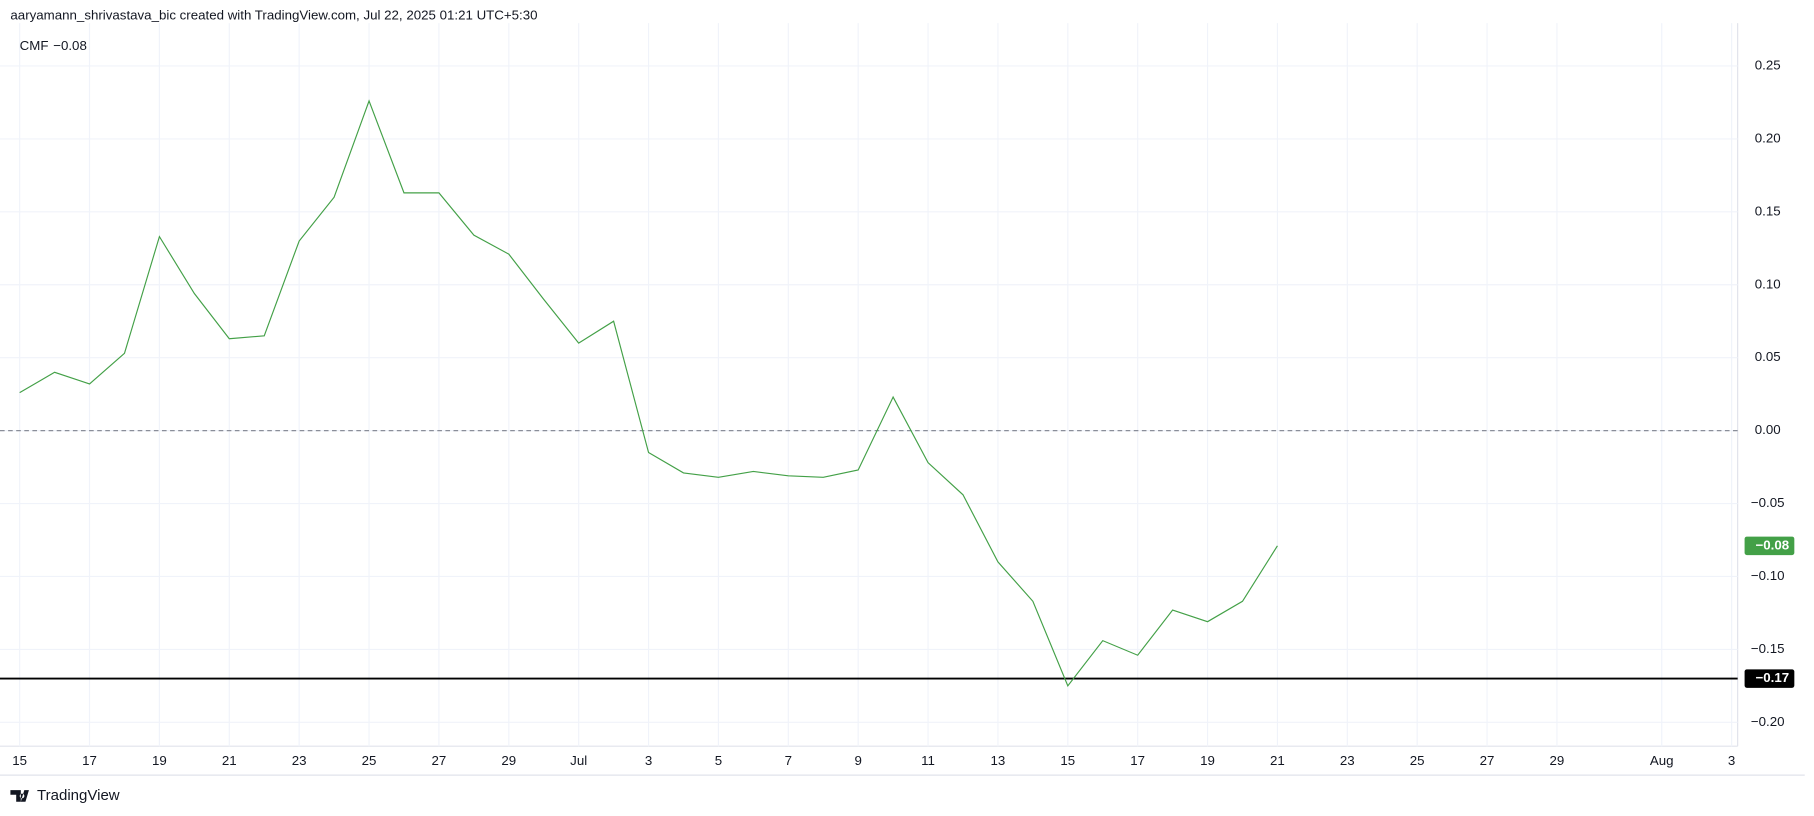 The height and width of the screenshot is (816, 1814). Describe the element at coordinates (1768, 648) in the screenshot. I see `y-tick-label: −0.15` at that location.